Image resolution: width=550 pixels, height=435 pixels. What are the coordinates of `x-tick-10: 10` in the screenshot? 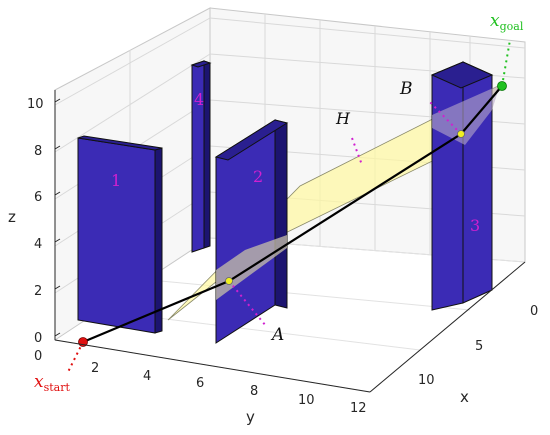 It's located at (426, 380).